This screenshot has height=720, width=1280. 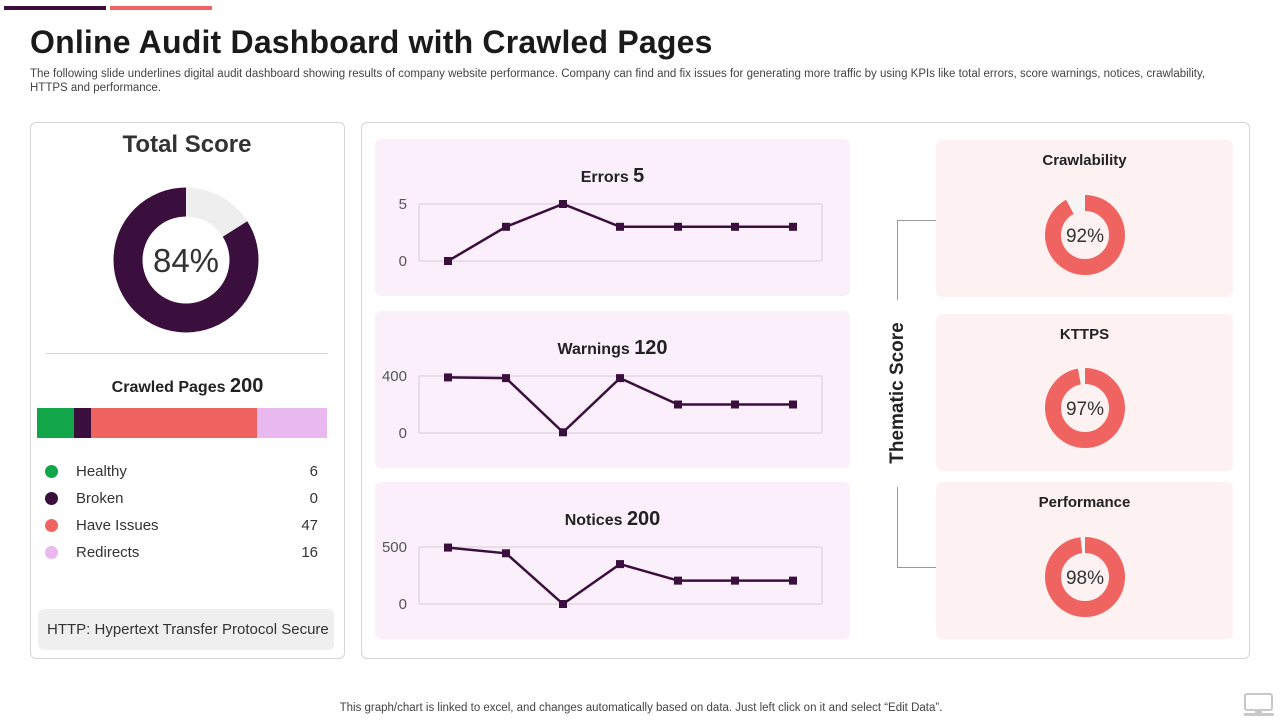 What do you see at coordinates (161, 8) in the screenshot?
I see `accent-bar-red` at bounding box center [161, 8].